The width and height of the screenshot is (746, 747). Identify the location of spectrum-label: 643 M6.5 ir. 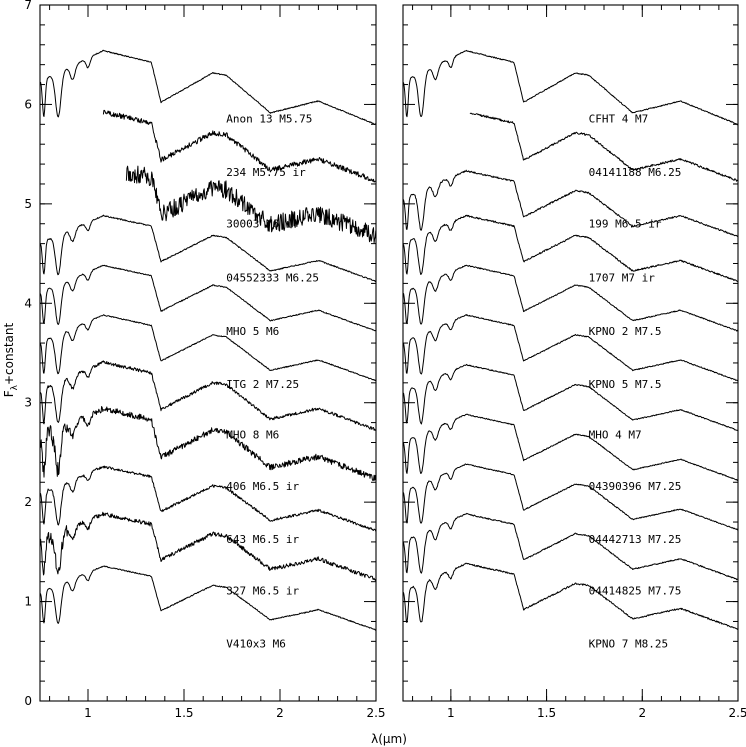
(262, 539).